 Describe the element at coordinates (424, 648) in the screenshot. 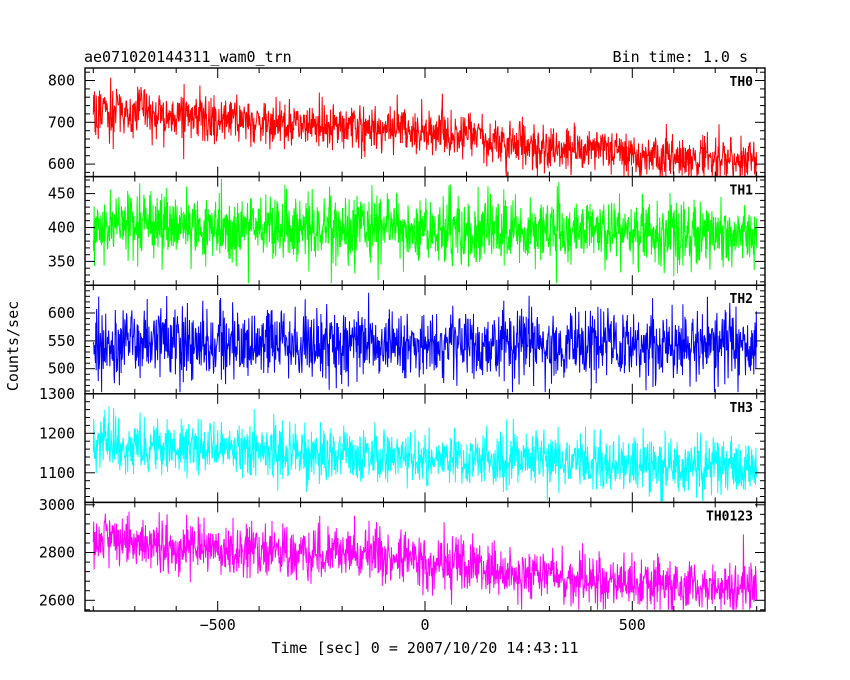

I see `x-axis-label: Time [sec] 0 = 2007/10/20 14:43:11` at that location.